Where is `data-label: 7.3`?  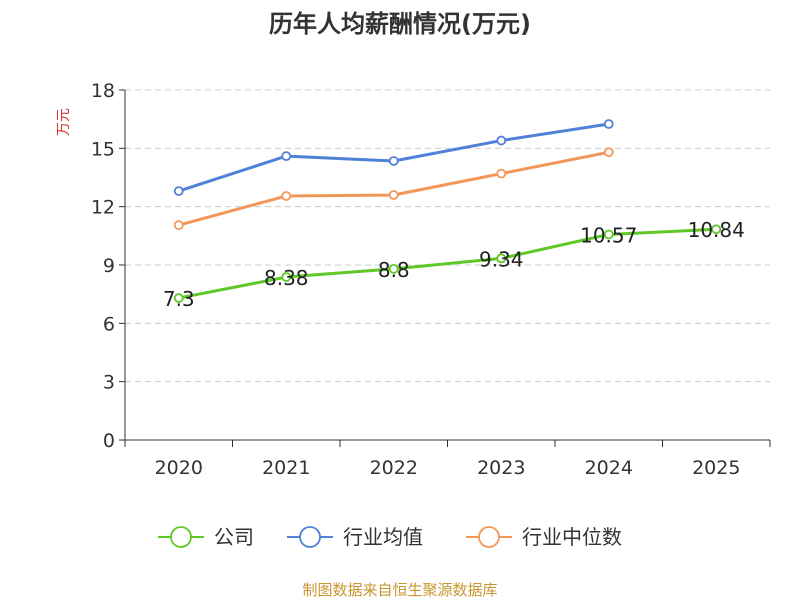 data-label: 7.3 is located at coordinates (179, 299).